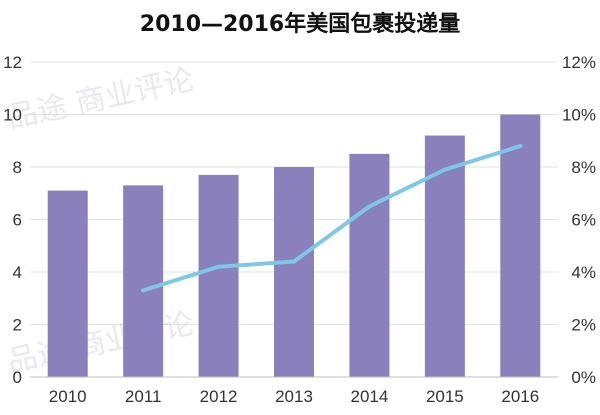 The height and width of the screenshot is (415, 600). I want to click on y-right-tick-label: 6%, so click(583, 220).